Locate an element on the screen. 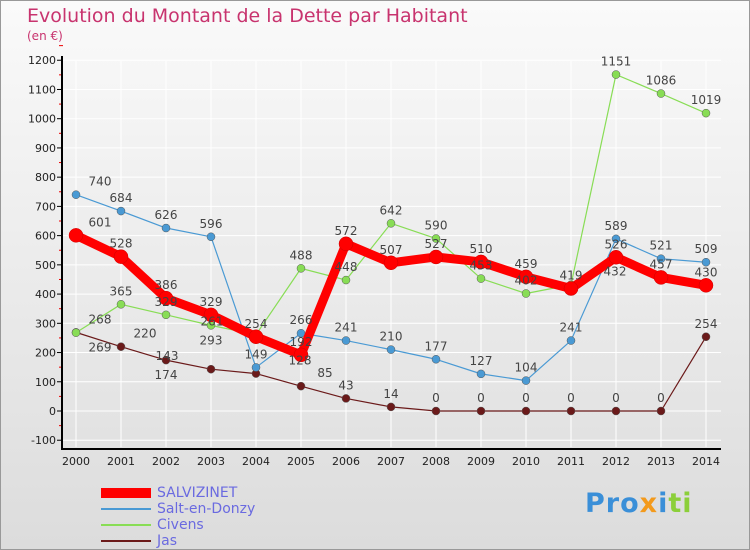 The height and width of the screenshot is (550, 750). y-tick-label: 500 is located at coordinates (45, 265).